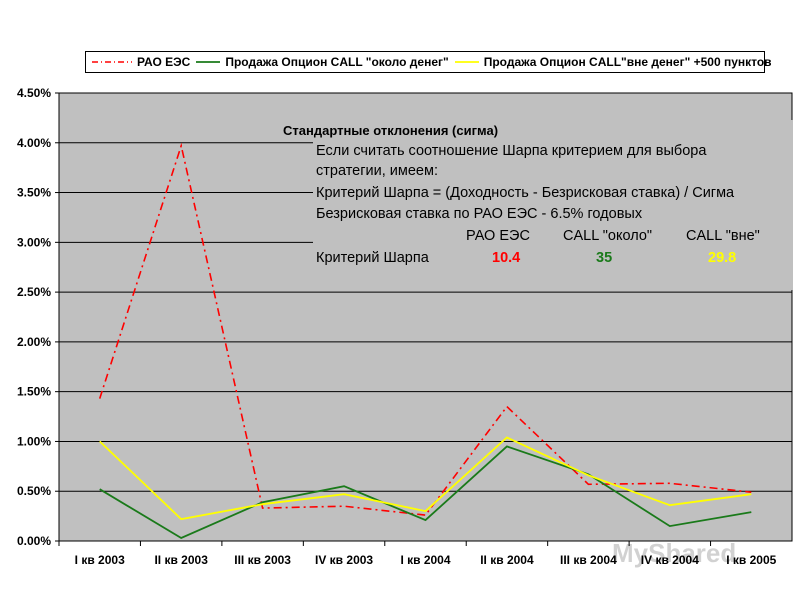 Image resolution: width=800 pixels, height=600 pixels. What do you see at coordinates (391, 130) in the screenshot?
I see `annotation-title: Стандартные отклонения (сигма)` at bounding box center [391, 130].